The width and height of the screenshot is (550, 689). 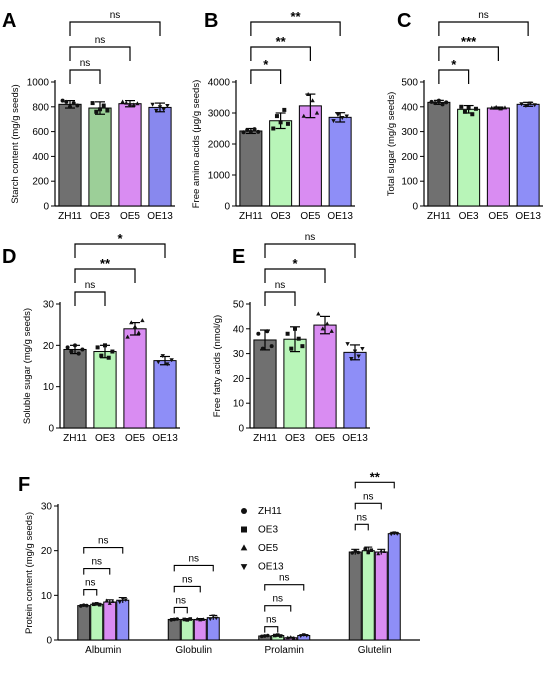 I want to click on y-tick-label: 0, so click(x=227, y=207).